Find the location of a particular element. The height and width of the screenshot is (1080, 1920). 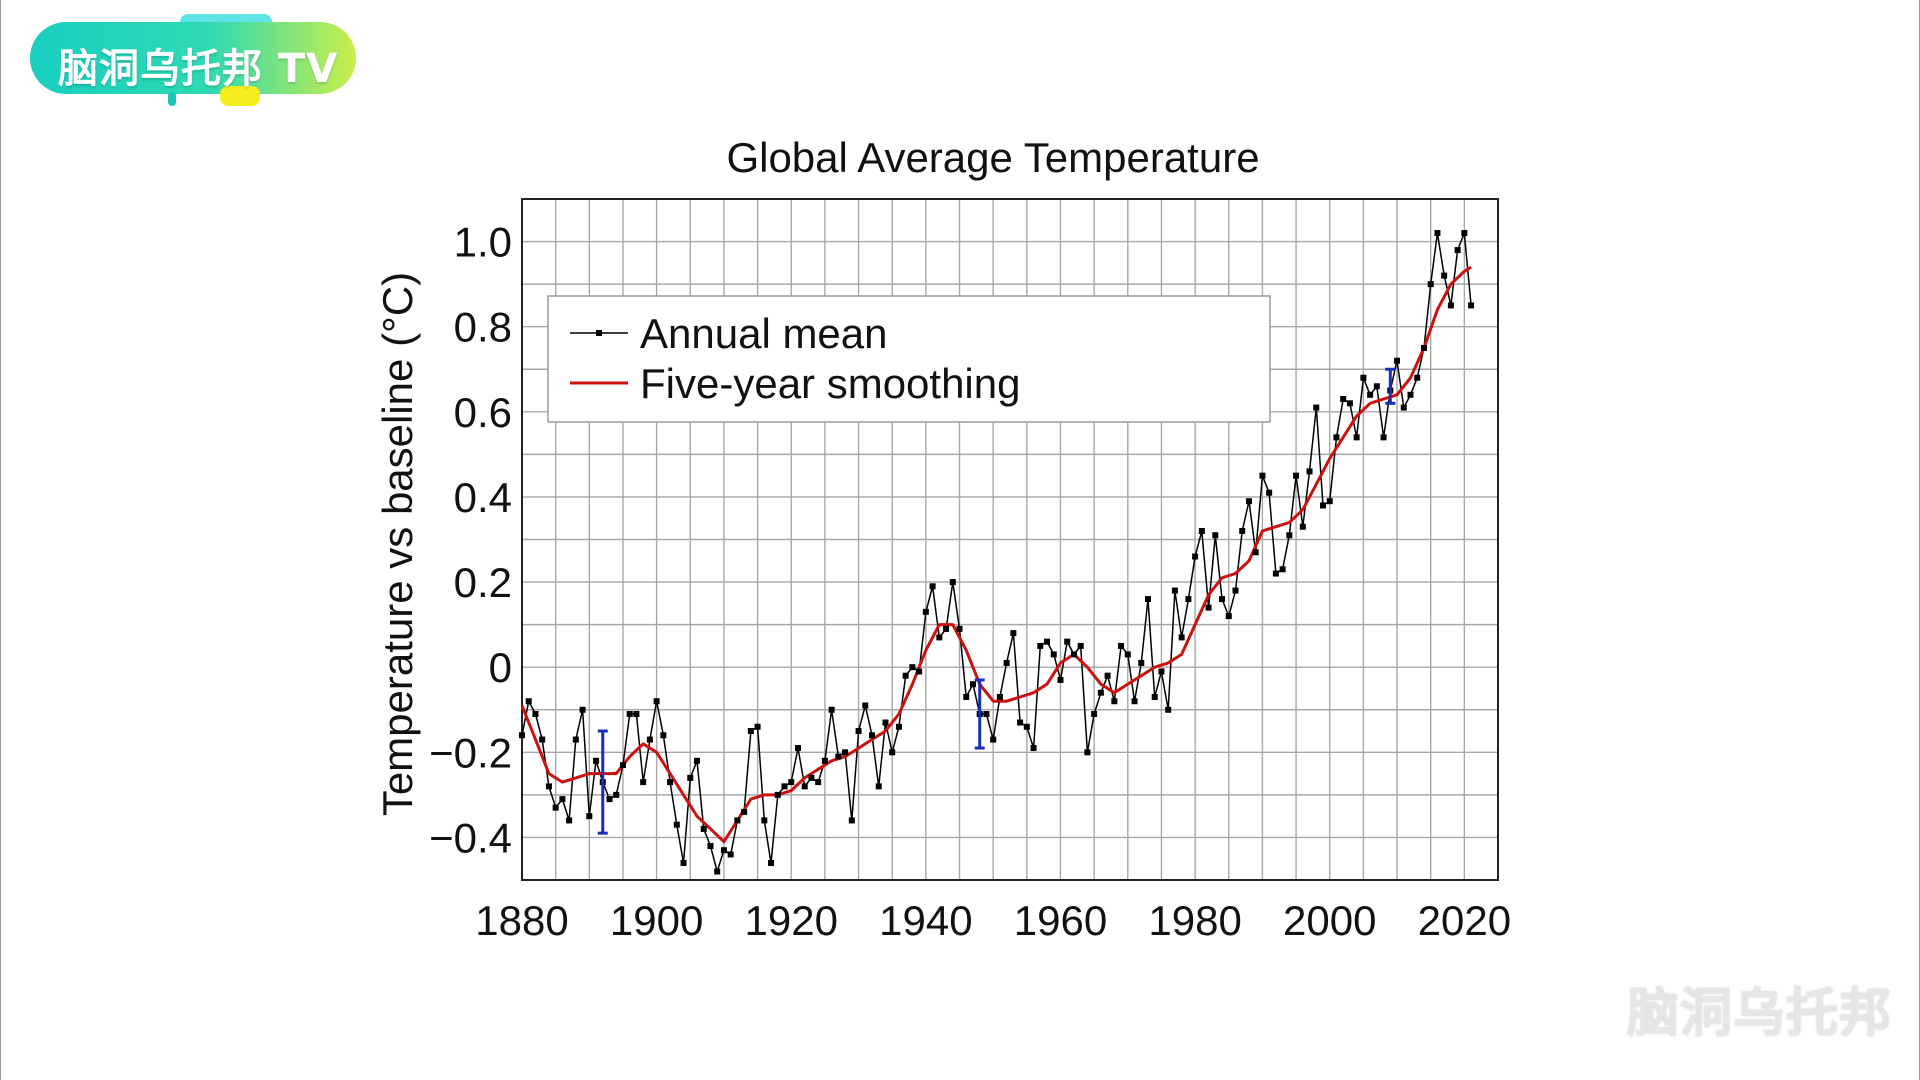

y-tick-label: 0.8 is located at coordinates (483, 327).